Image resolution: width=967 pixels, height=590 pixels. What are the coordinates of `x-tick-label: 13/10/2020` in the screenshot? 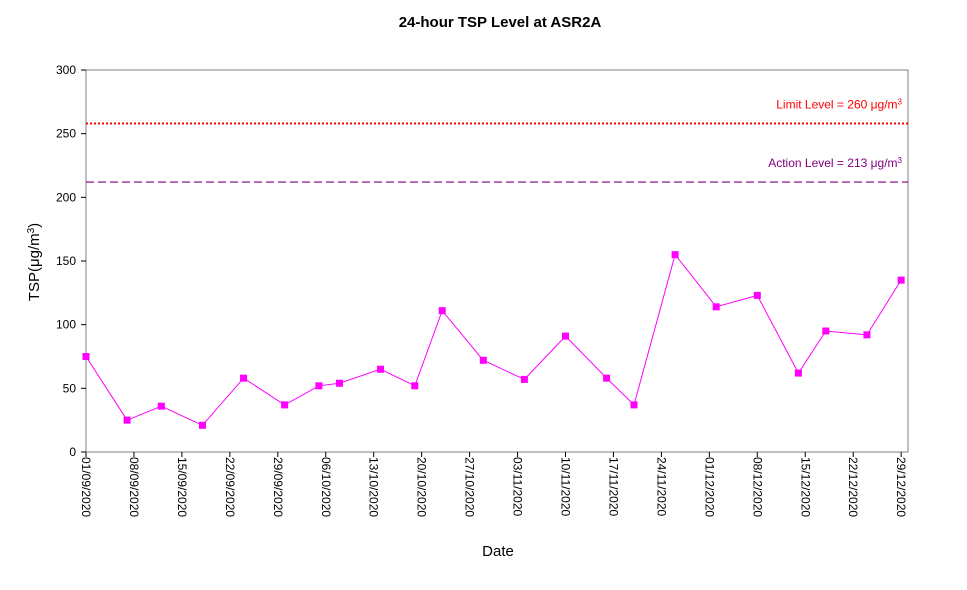 It's located at (374, 487).